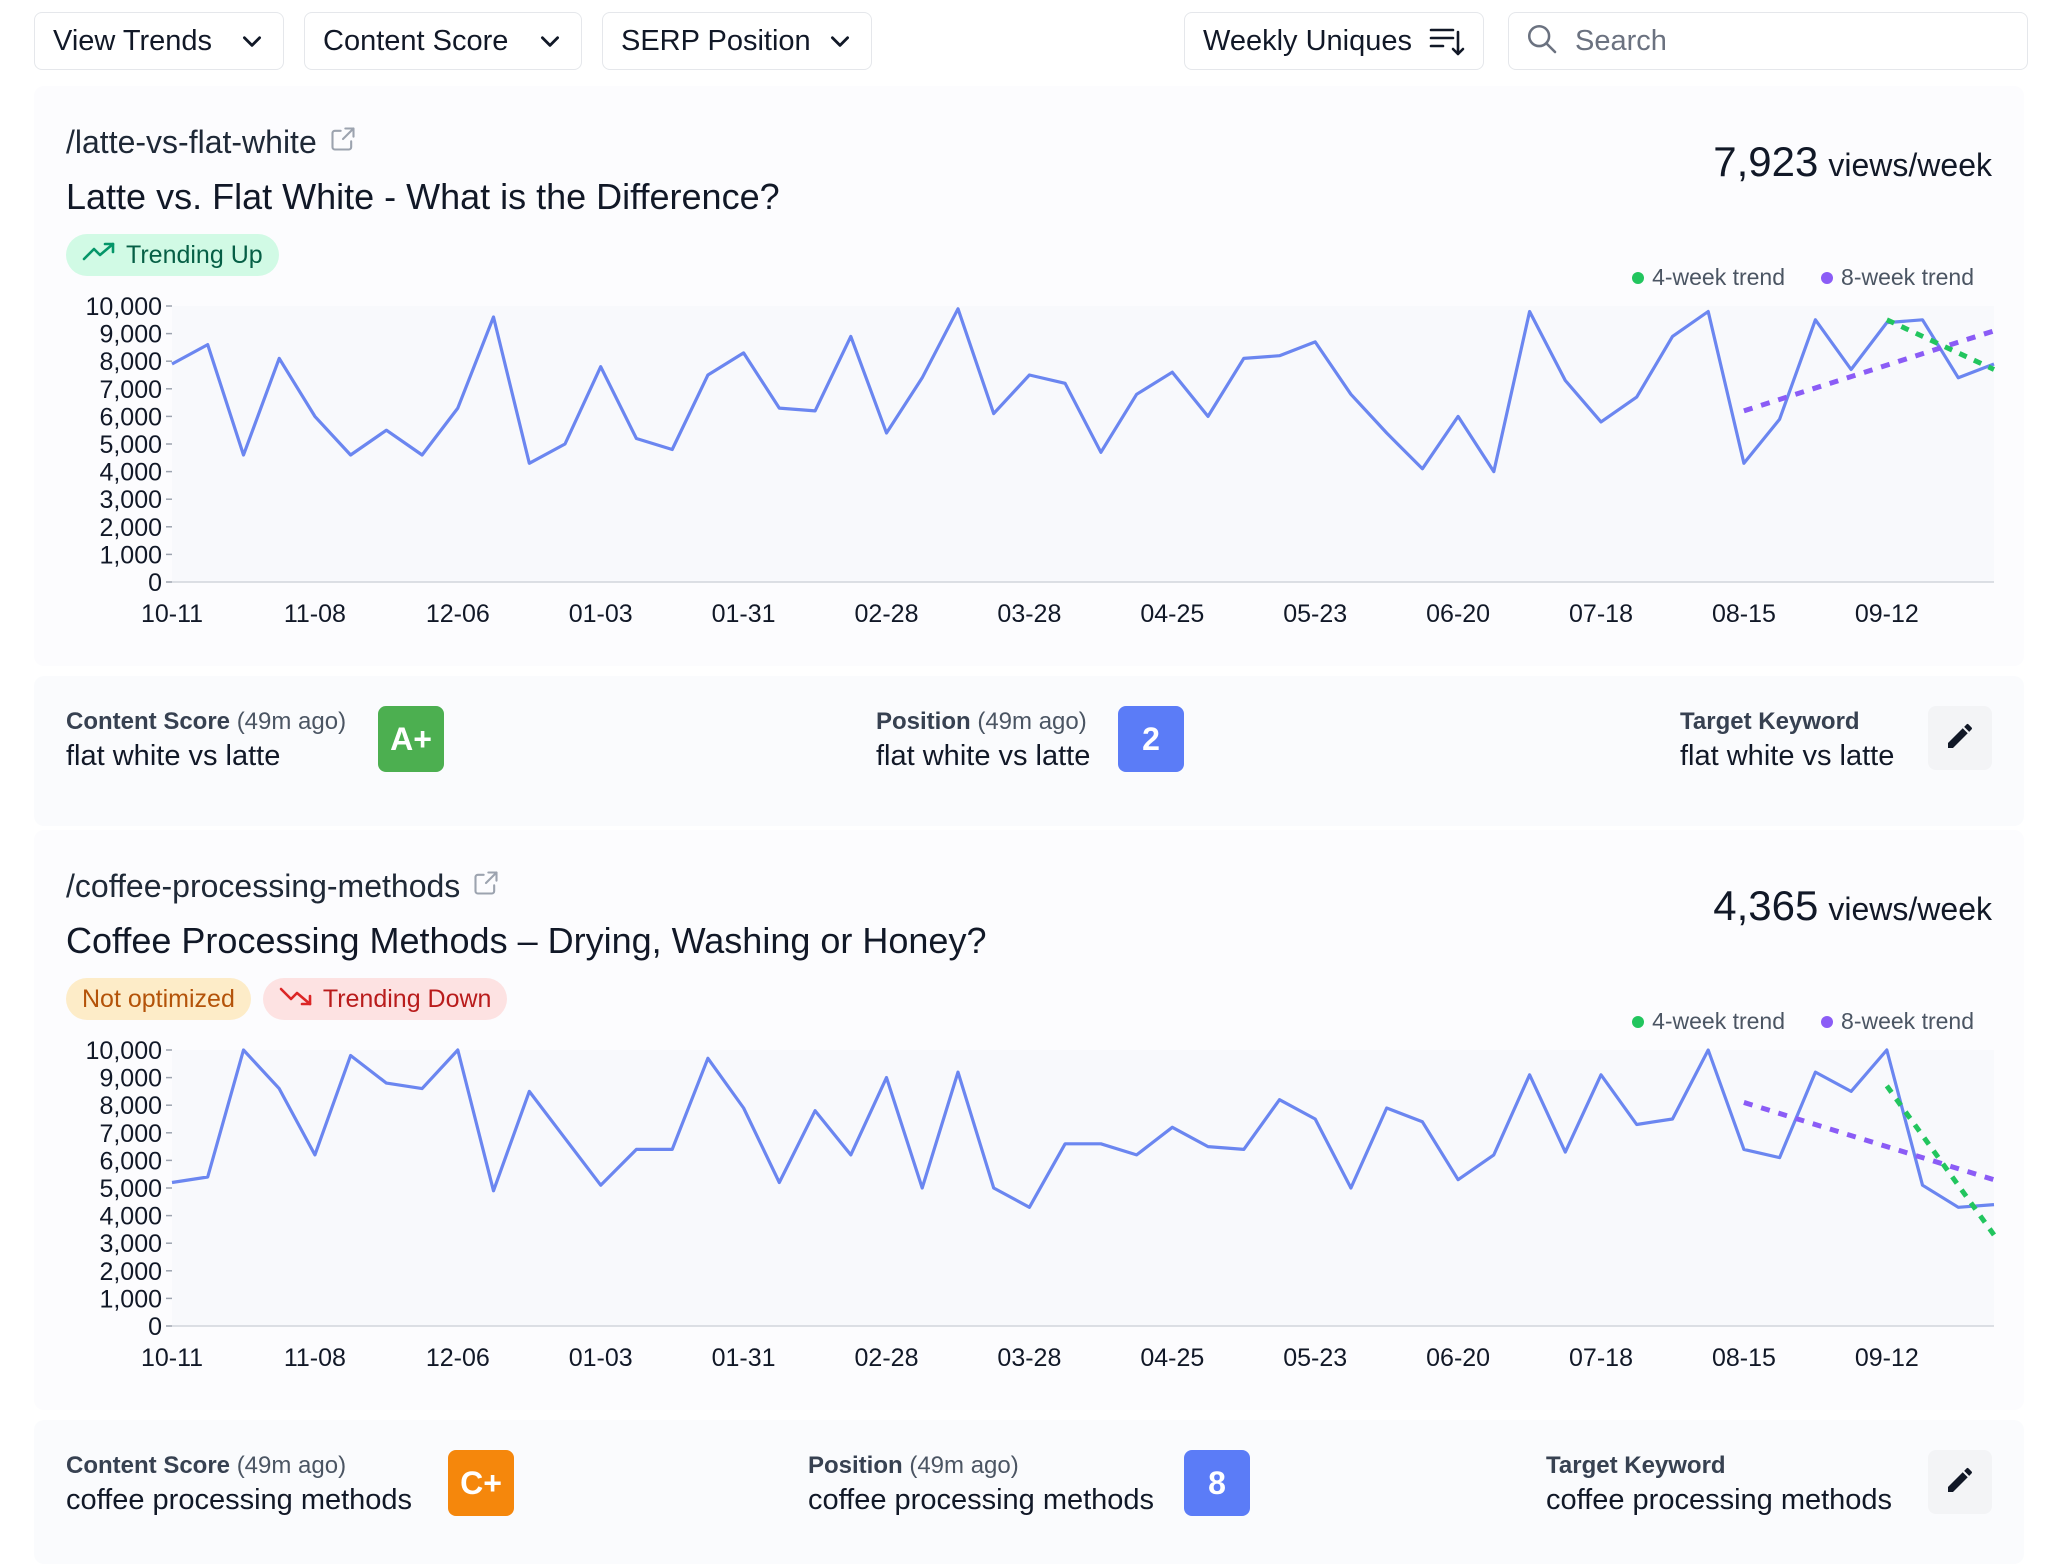  What do you see at coordinates (194, 254) in the screenshot?
I see `badge-label: Trending Up` at bounding box center [194, 254].